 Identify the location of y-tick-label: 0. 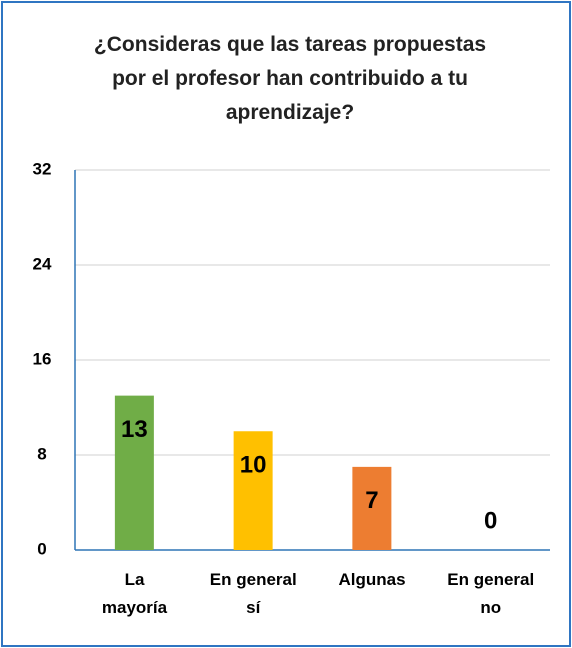
(41, 548).